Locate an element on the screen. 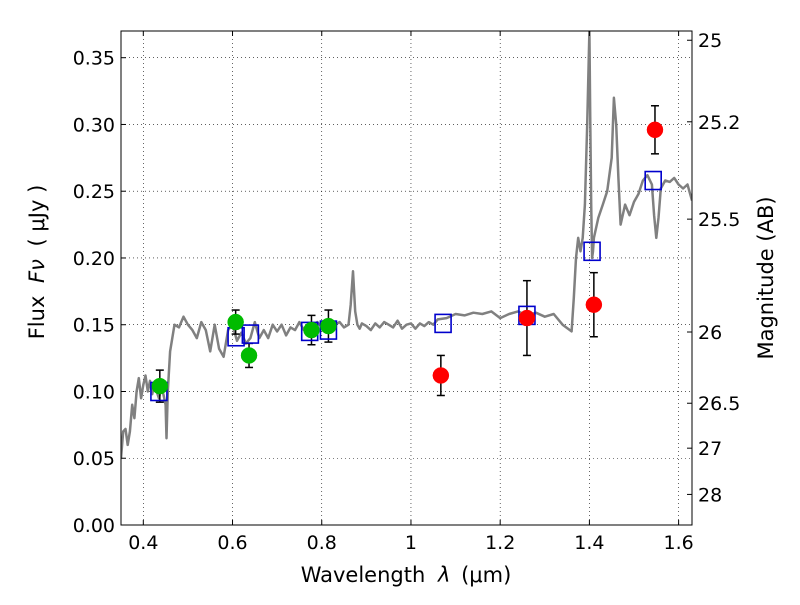 This screenshot has width=800, height=605. y-tick-label: 0.00 is located at coordinates (94, 526).